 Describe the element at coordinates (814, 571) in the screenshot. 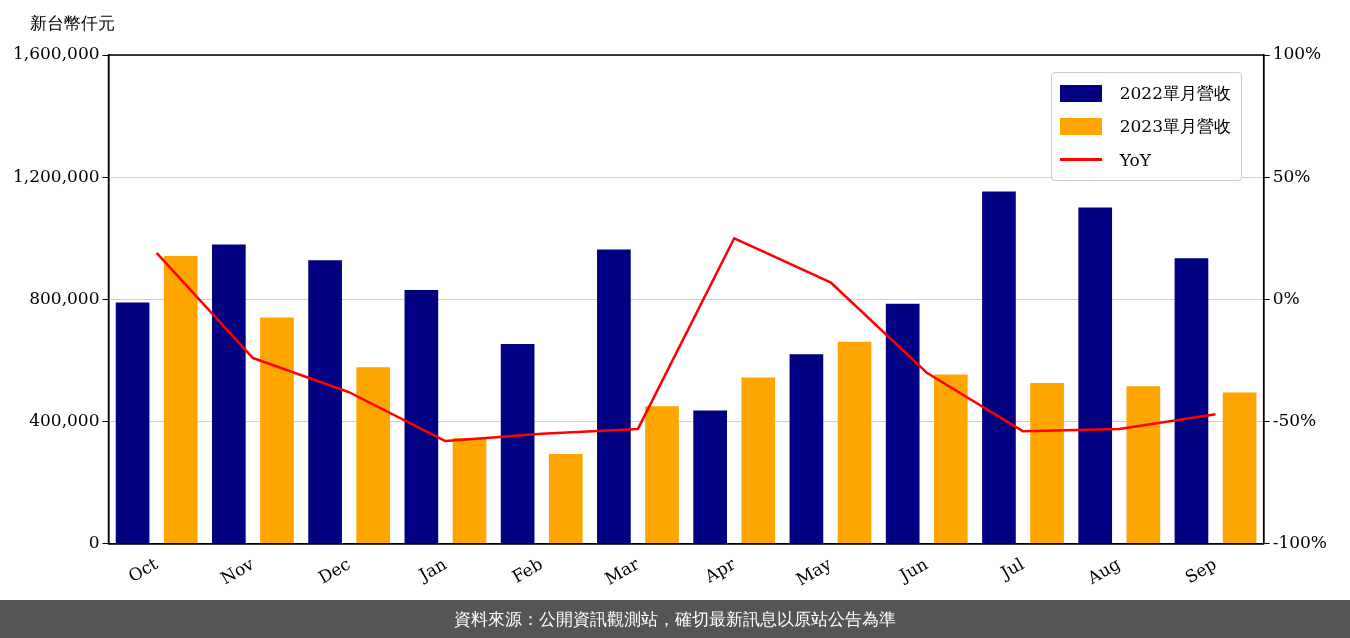

I see `x-tick-label: May` at that location.